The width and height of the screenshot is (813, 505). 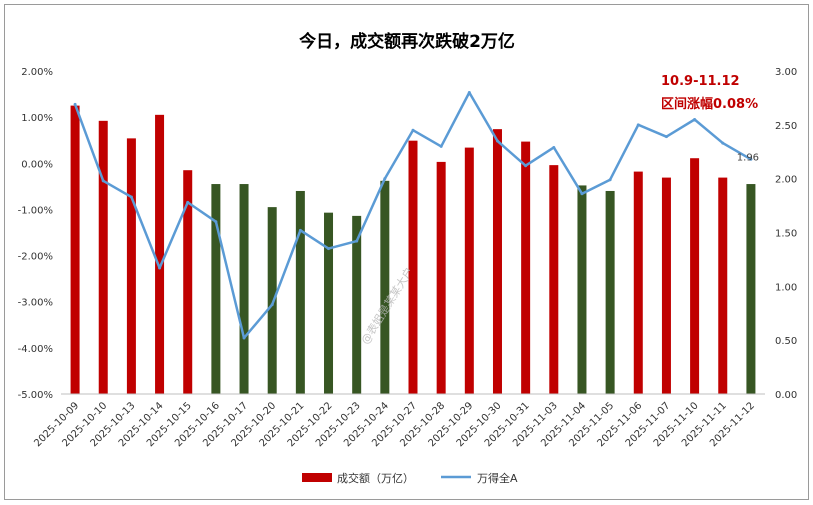 What do you see at coordinates (786, 287) in the screenshot?
I see `right-tick-label: 1.00` at bounding box center [786, 287].